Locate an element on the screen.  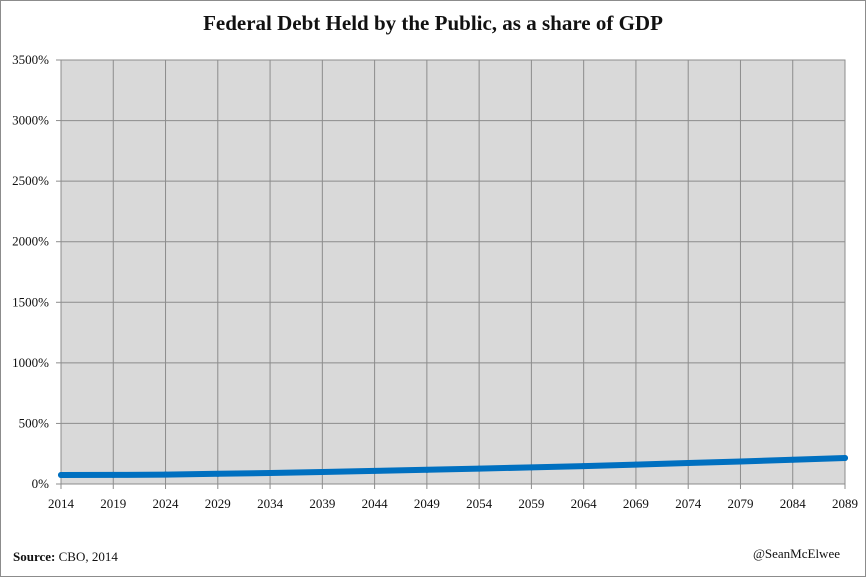
source-note: Source: CBO, 2014 is located at coordinates (65, 557).